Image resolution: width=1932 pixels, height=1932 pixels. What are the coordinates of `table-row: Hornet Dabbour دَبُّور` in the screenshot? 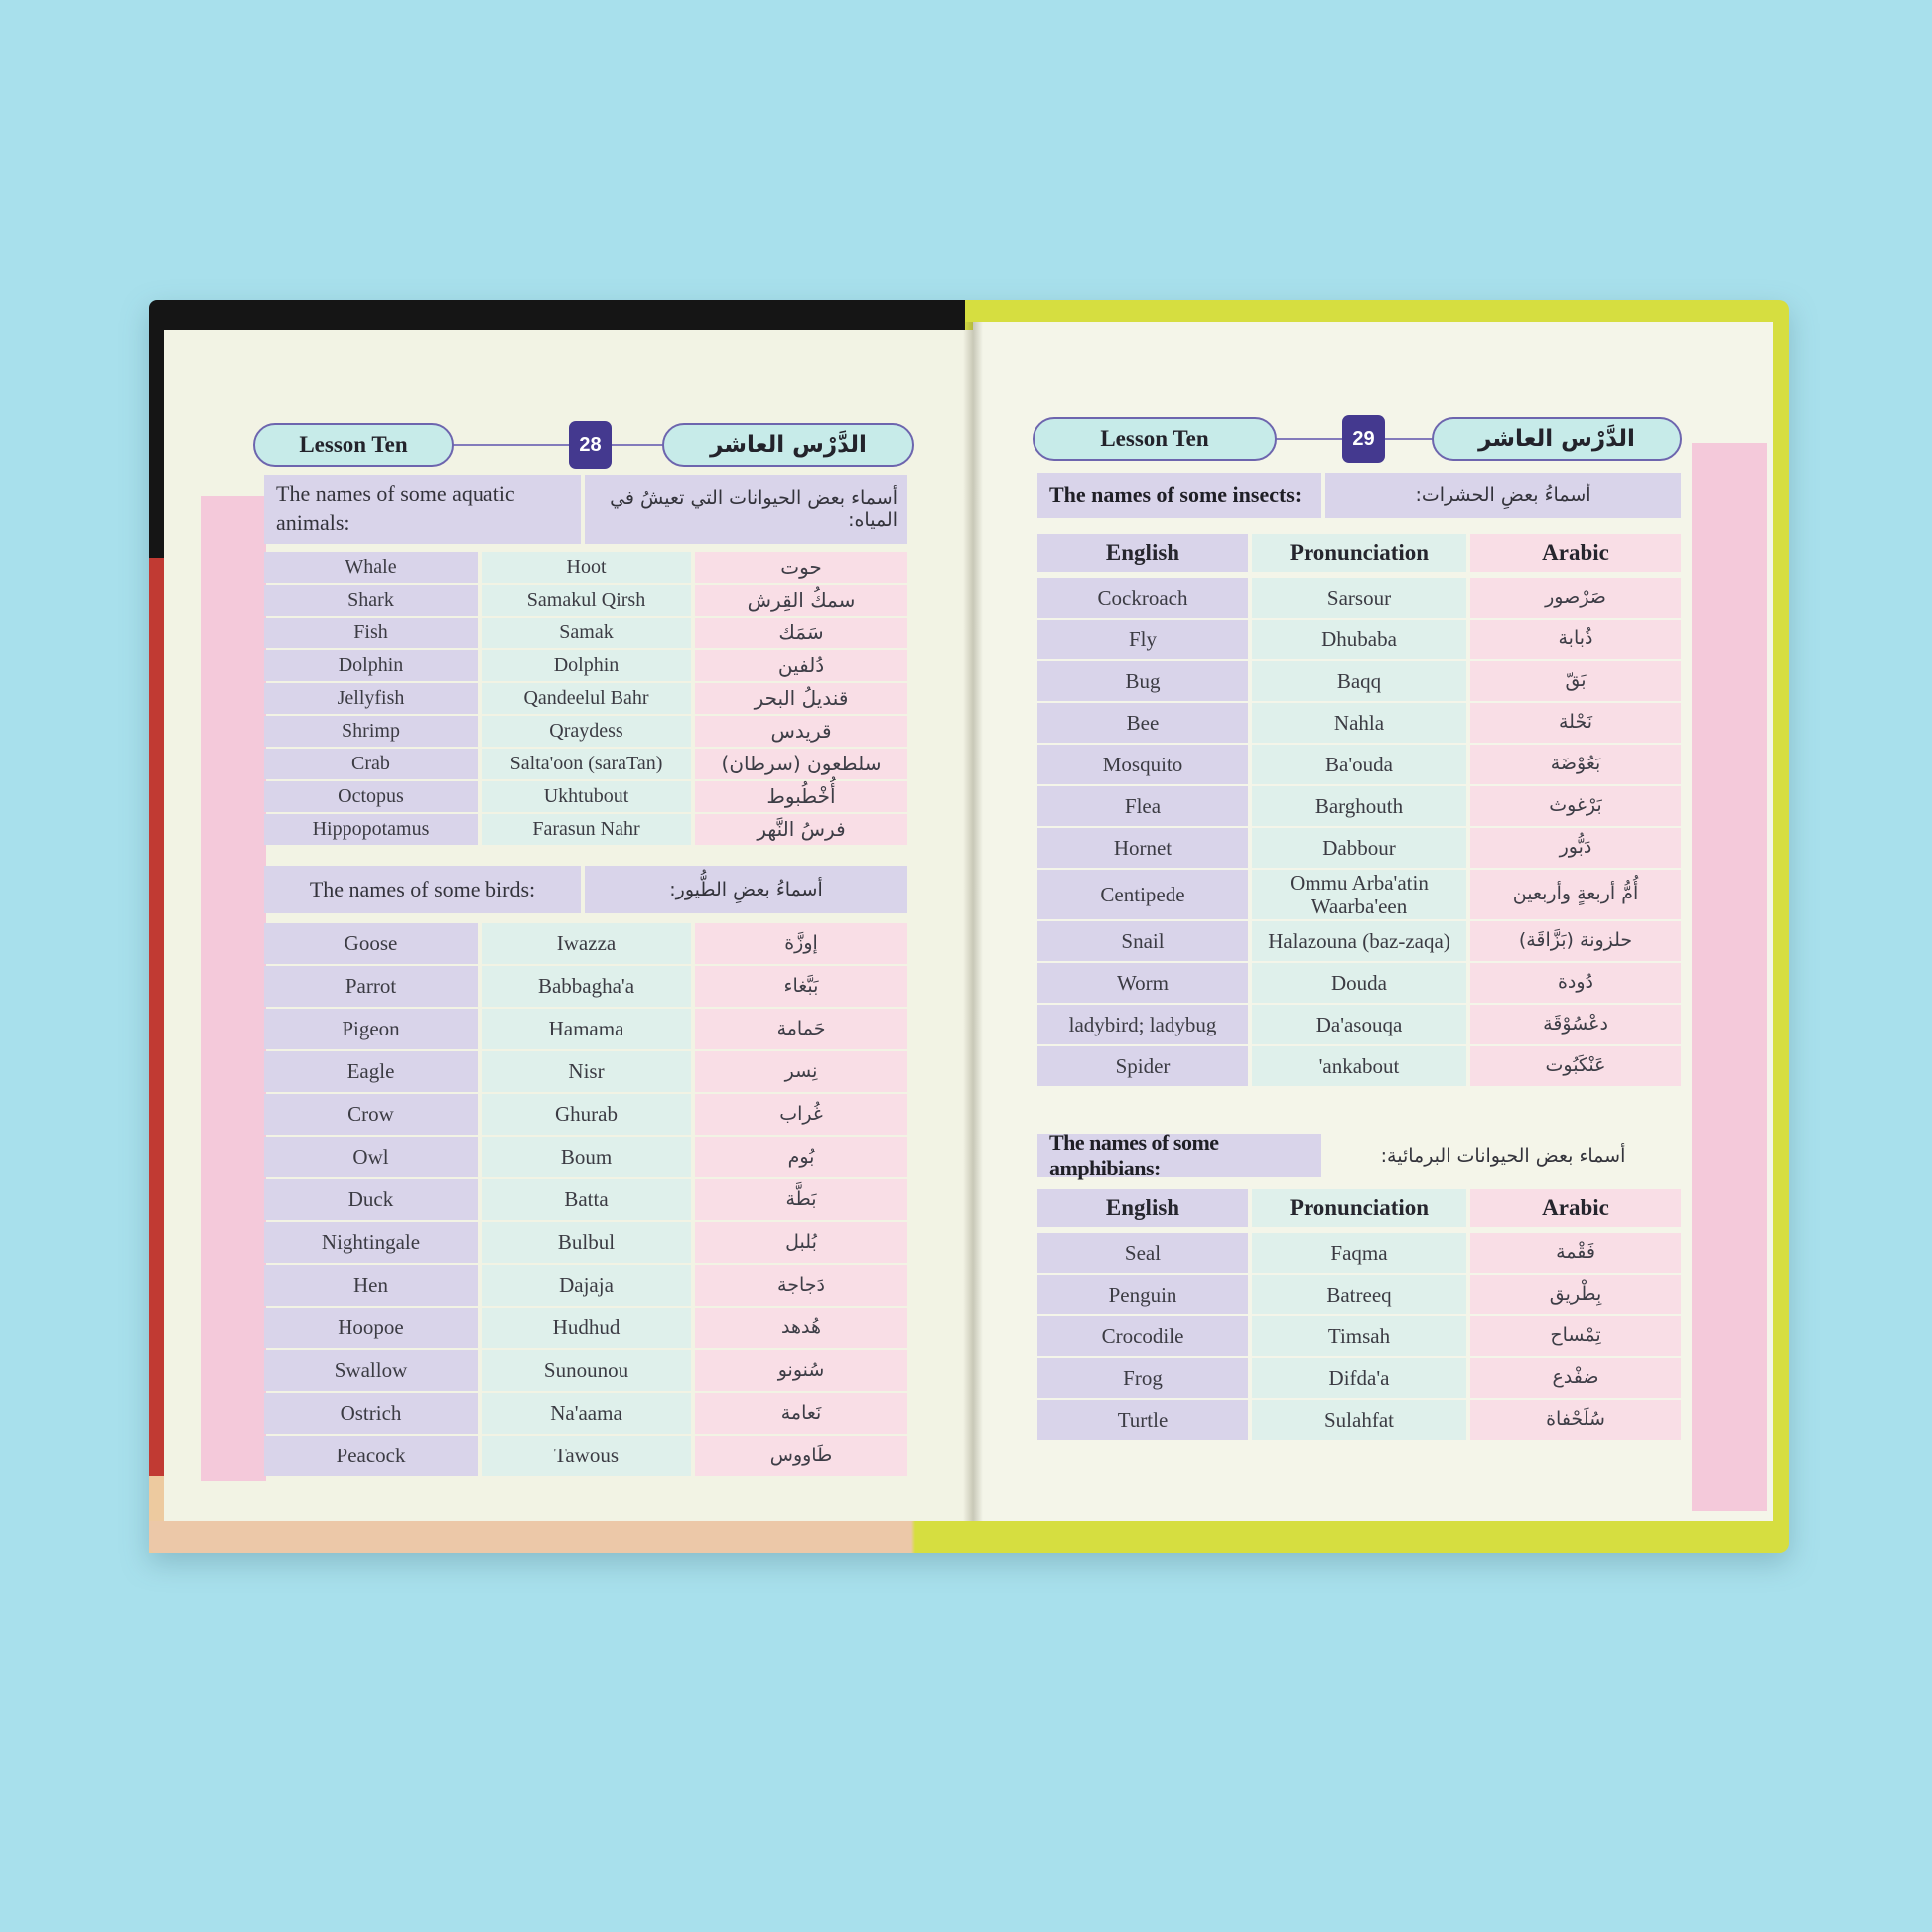 It's located at (1359, 848).